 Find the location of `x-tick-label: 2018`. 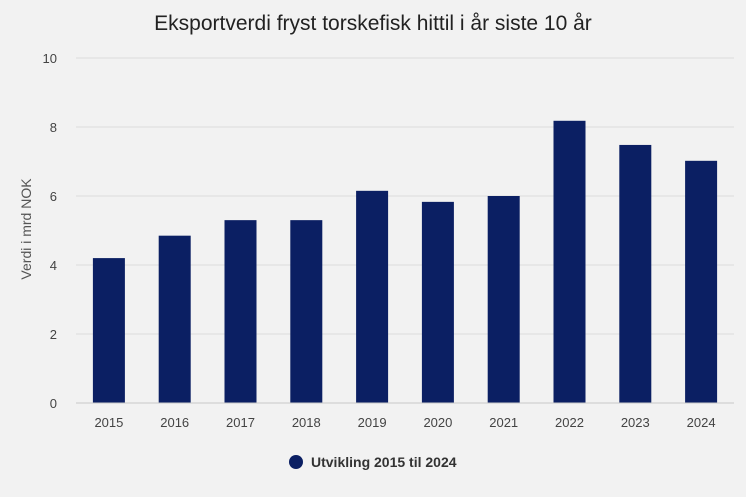

x-tick-label: 2018 is located at coordinates (306, 422).